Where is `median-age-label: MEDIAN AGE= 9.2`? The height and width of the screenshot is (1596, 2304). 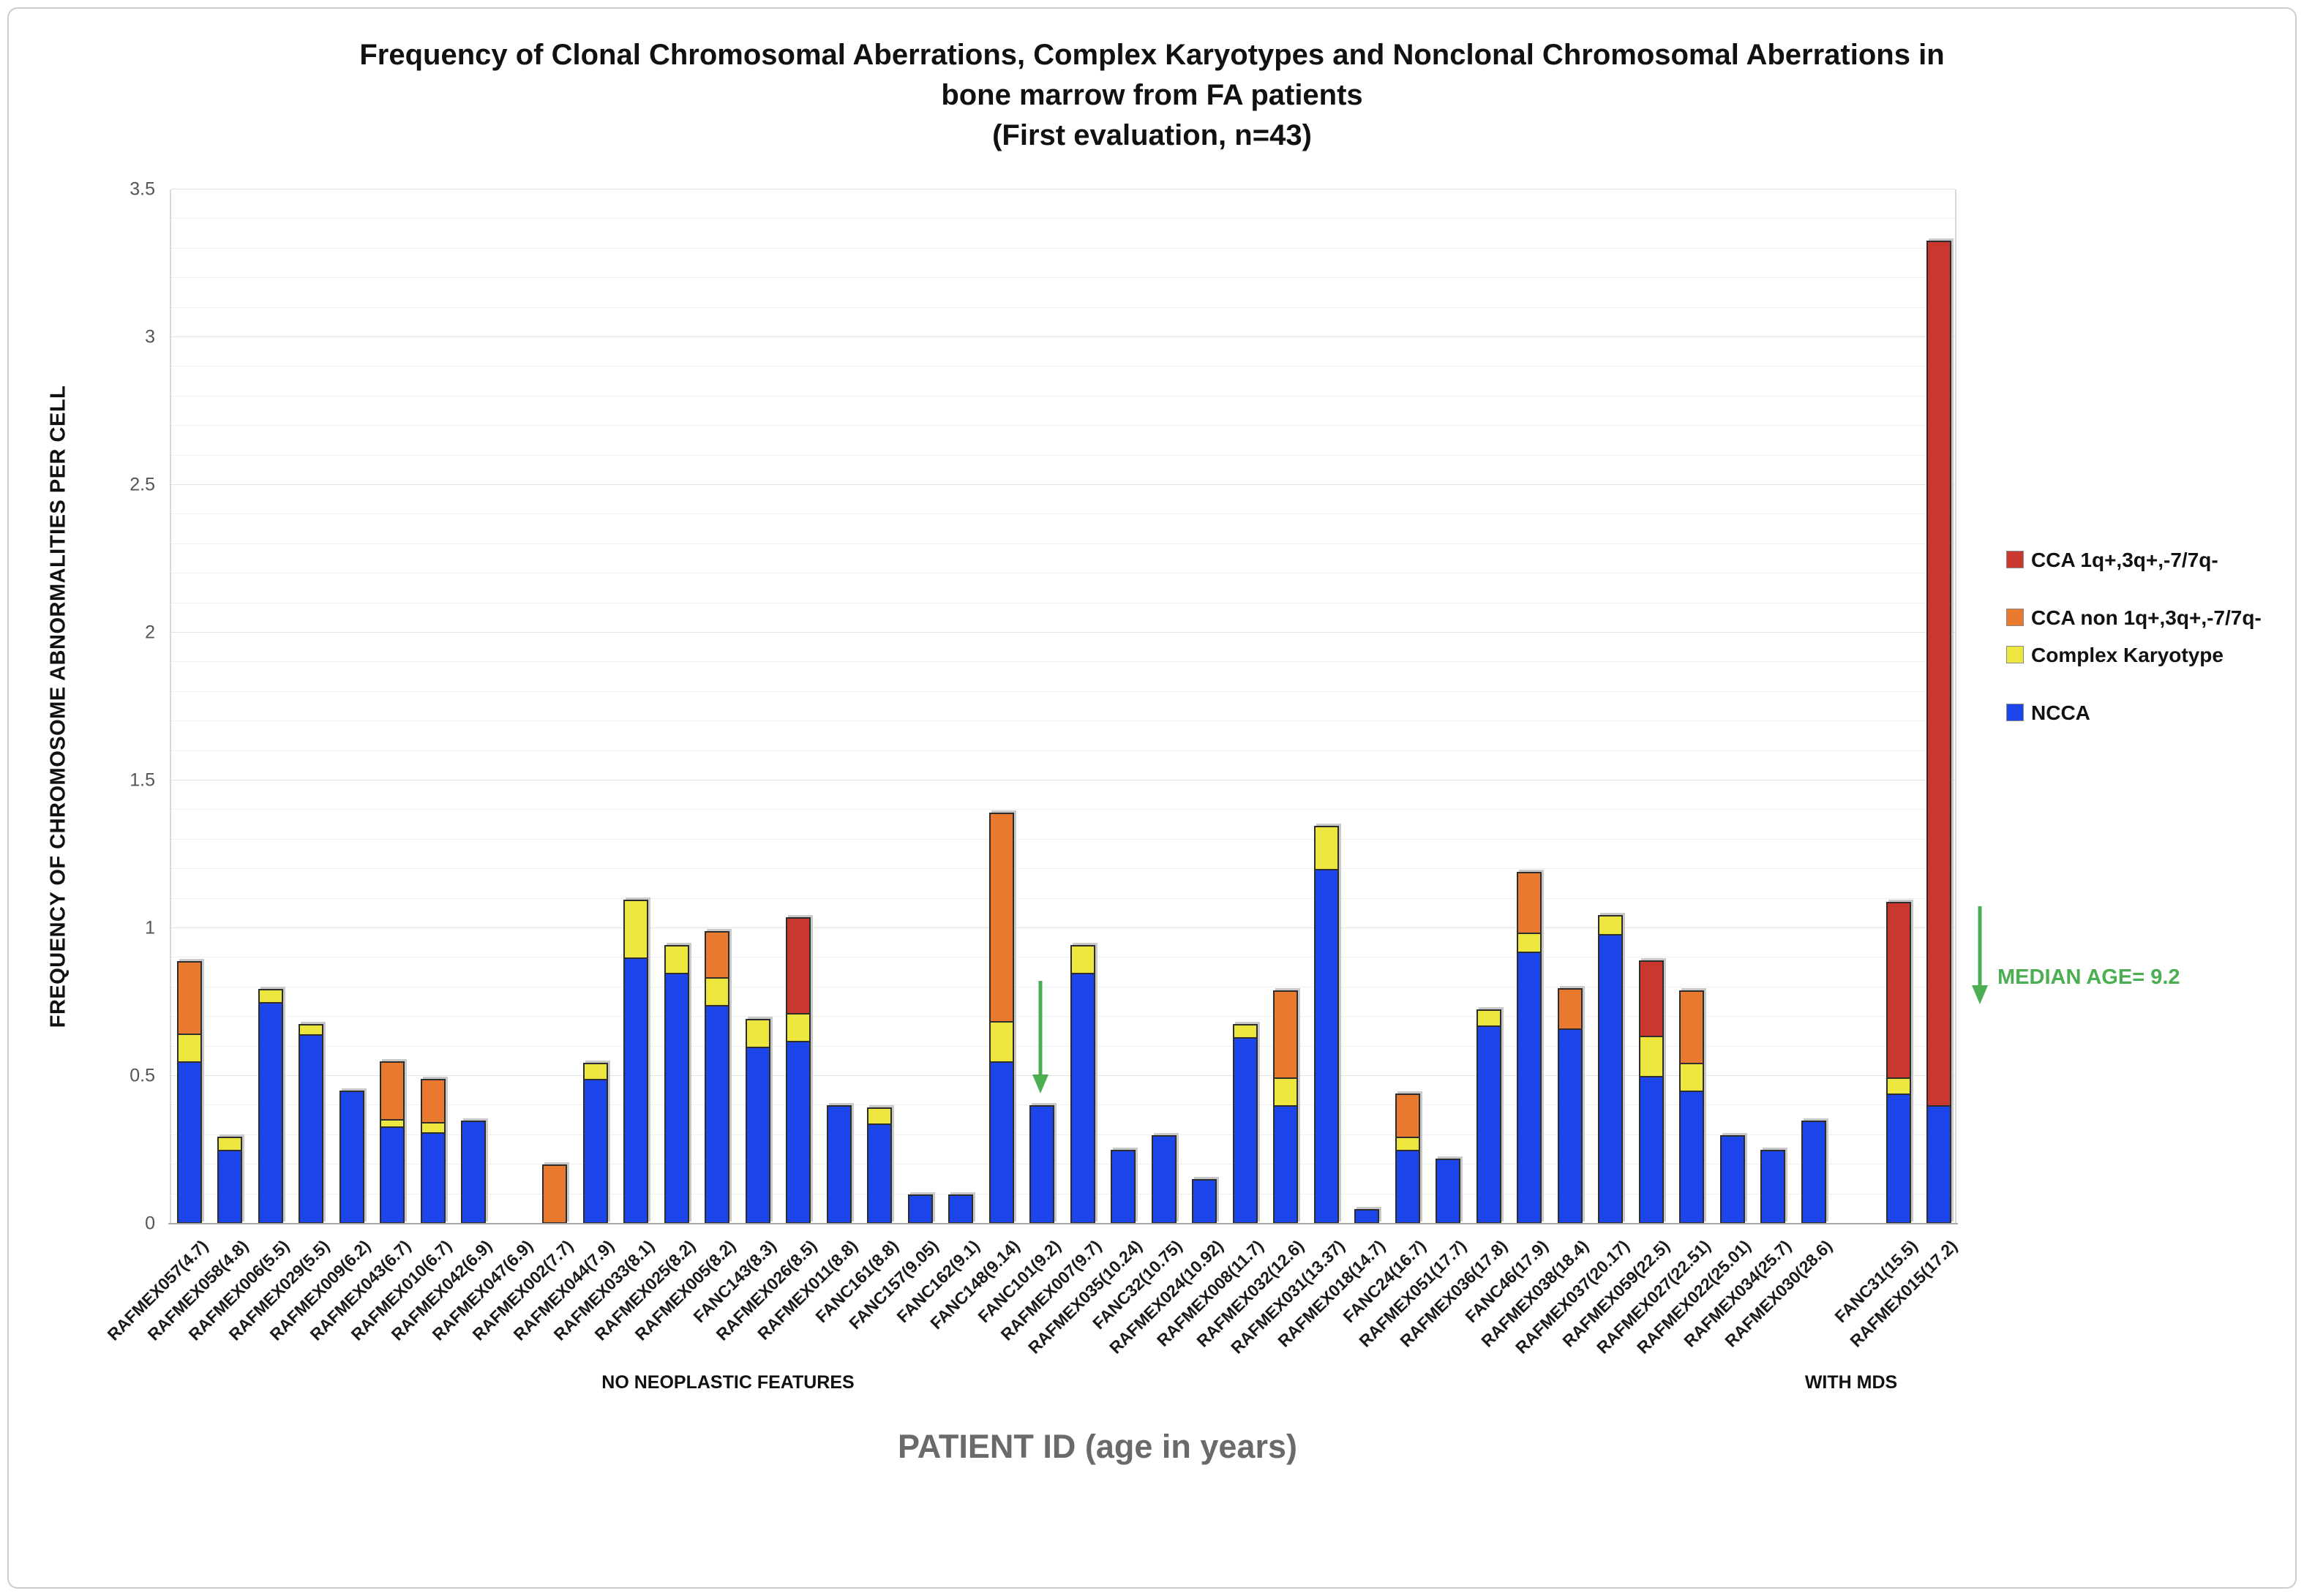
median-age-label: MEDIAN AGE= 9.2 is located at coordinates (2088, 977).